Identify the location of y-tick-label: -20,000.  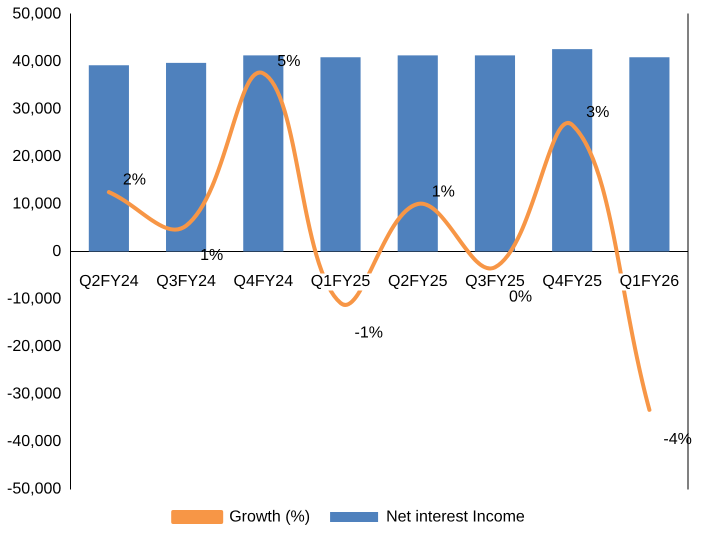
(34, 346).